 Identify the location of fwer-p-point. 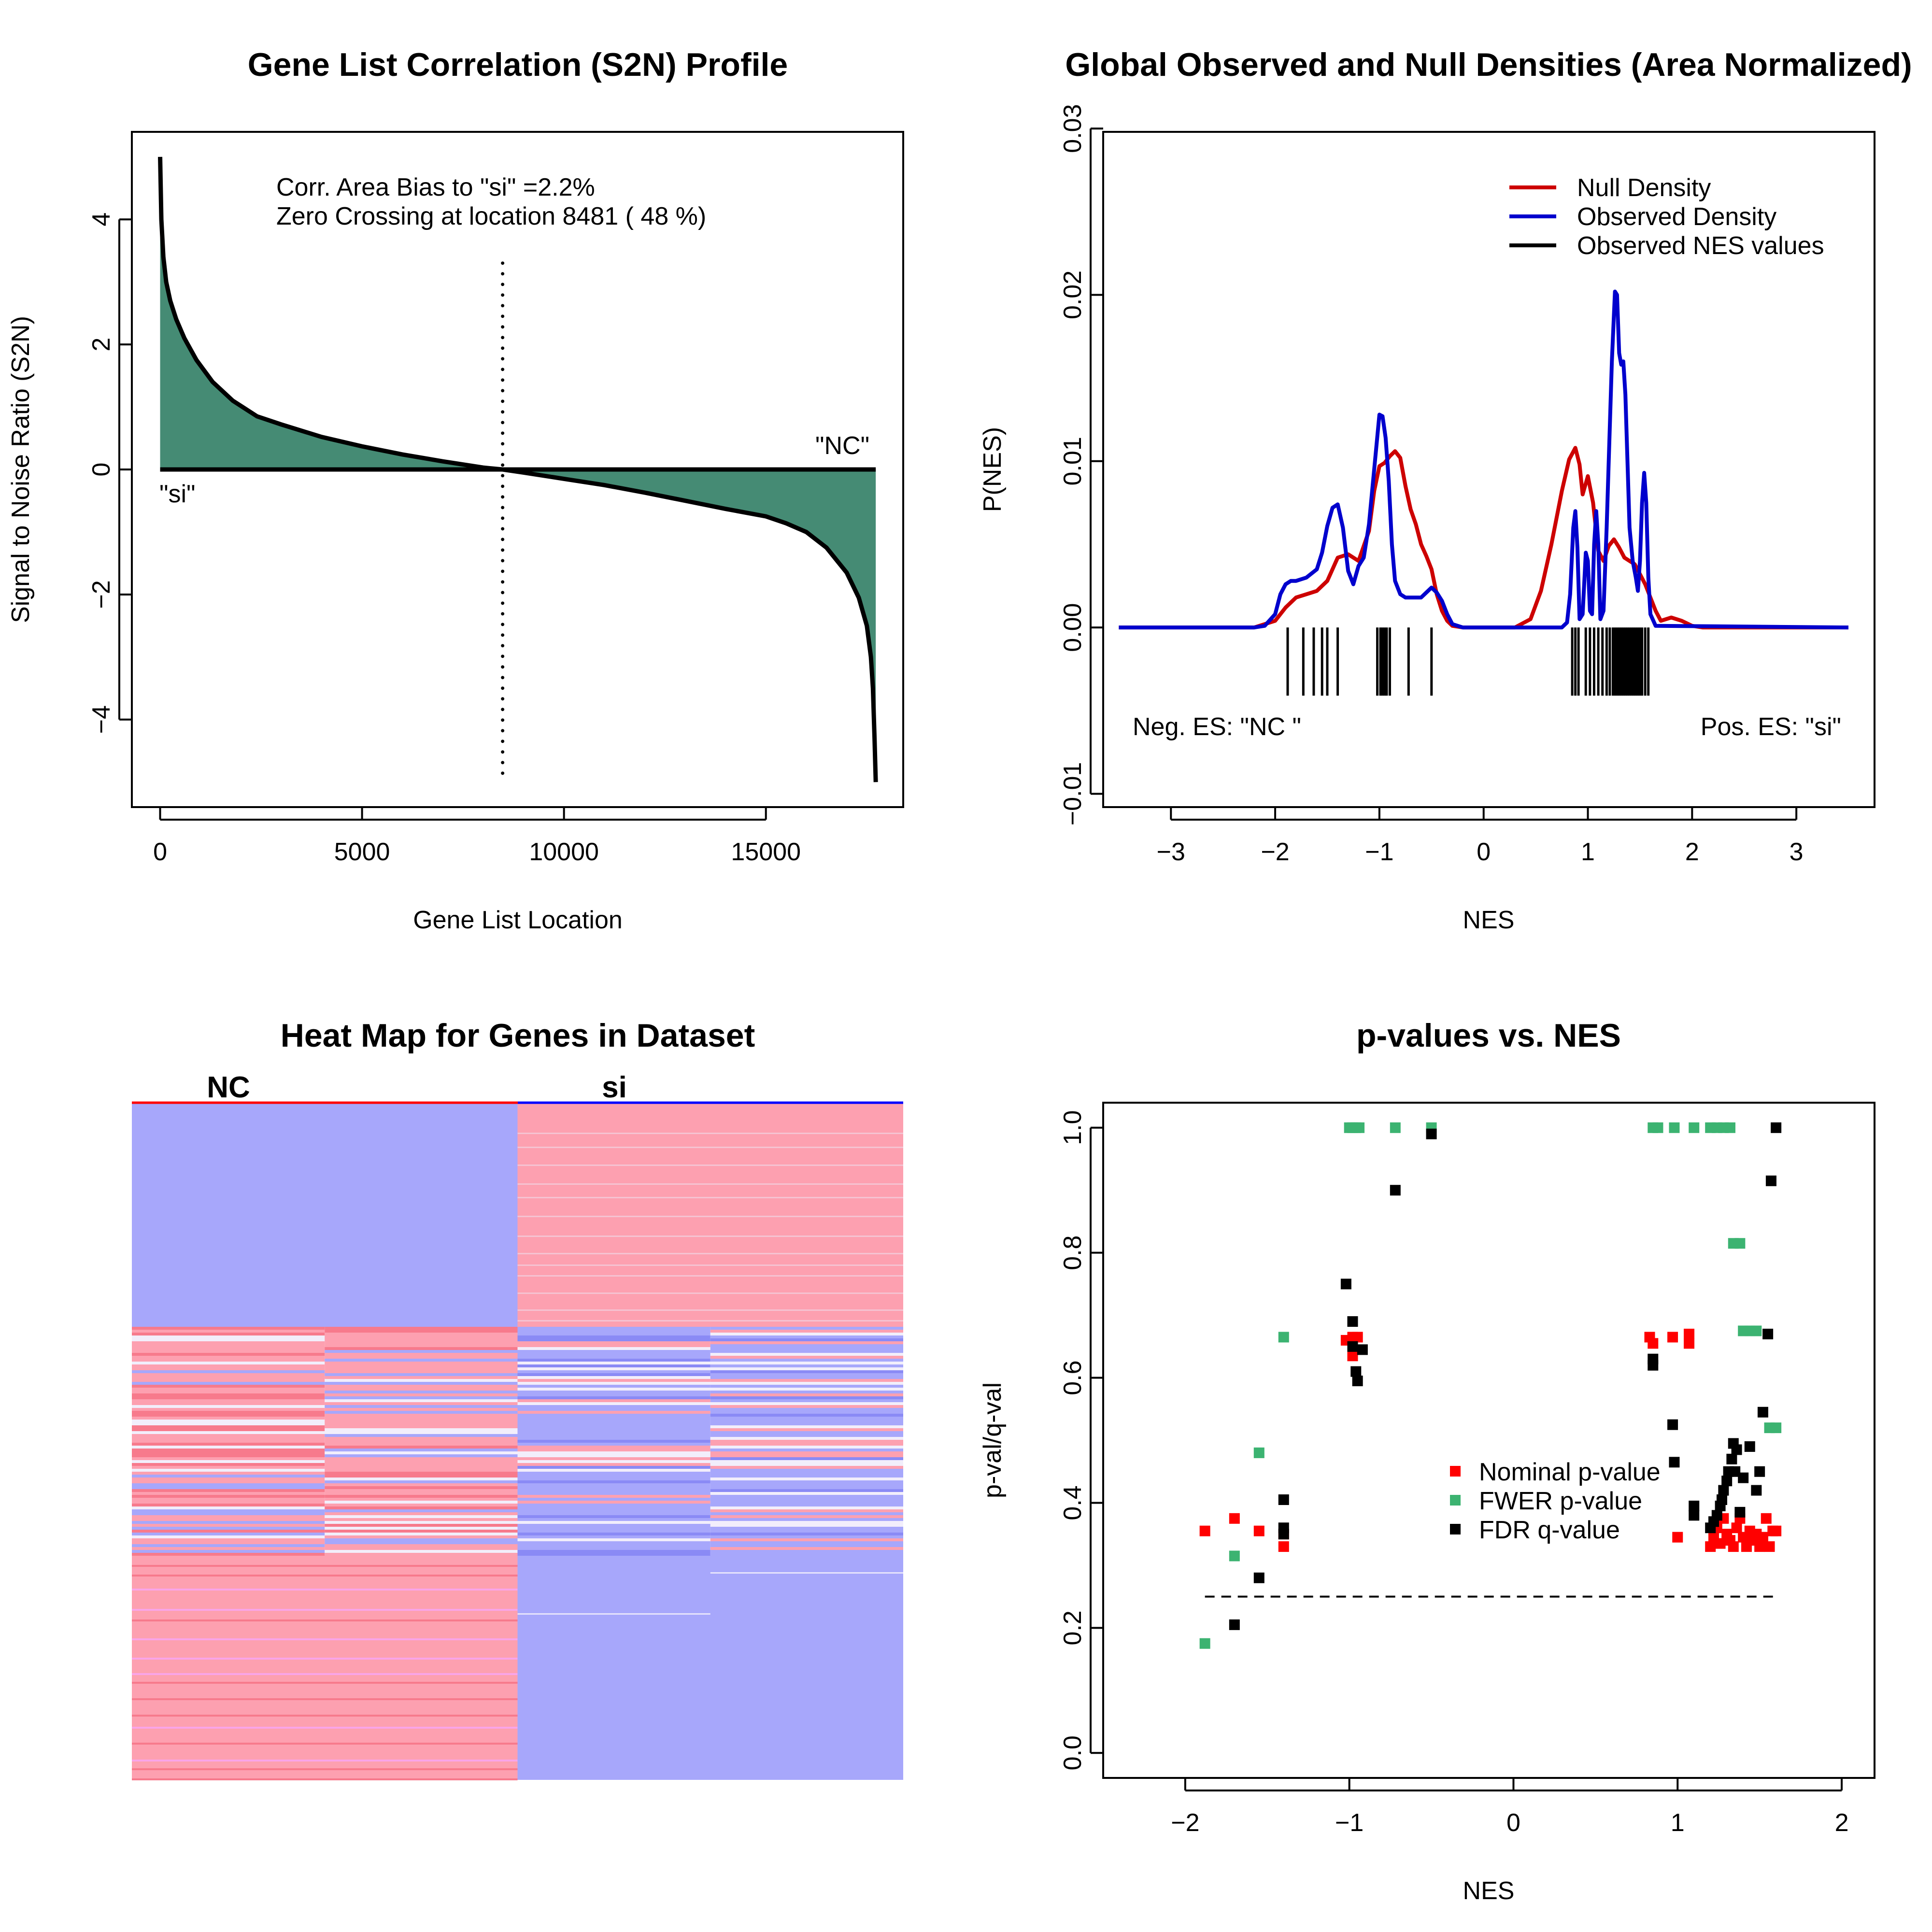
(1359, 1127).